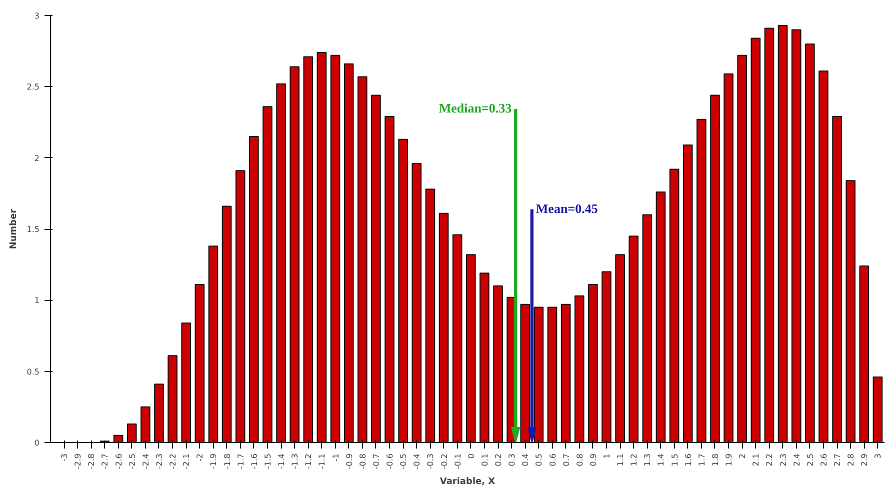  I want to click on x-tick-label: -0.3, so click(431, 462).